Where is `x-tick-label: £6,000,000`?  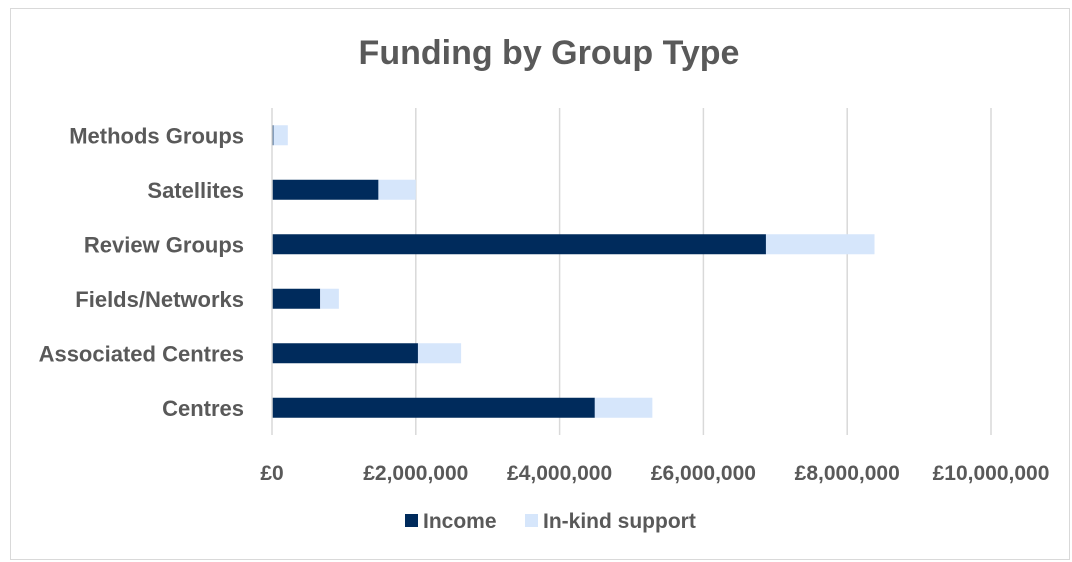
x-tick-label: £6,000,000 is located at coordinates (703, 473).